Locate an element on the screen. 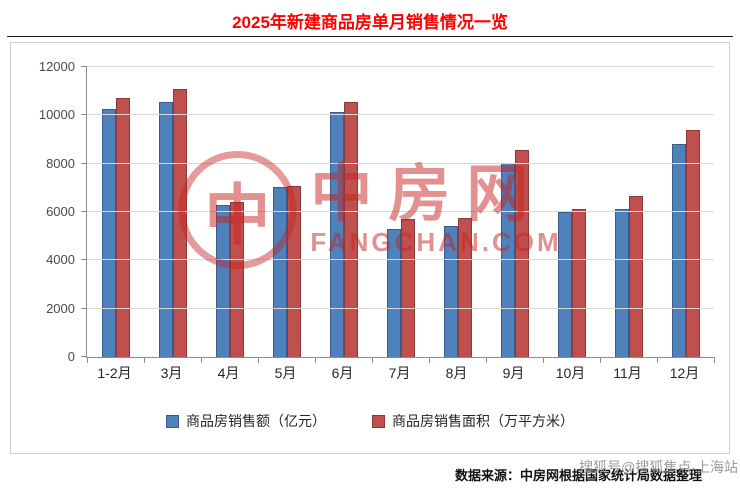  x-category-label: 11月 is located at coordinates (627, 373).